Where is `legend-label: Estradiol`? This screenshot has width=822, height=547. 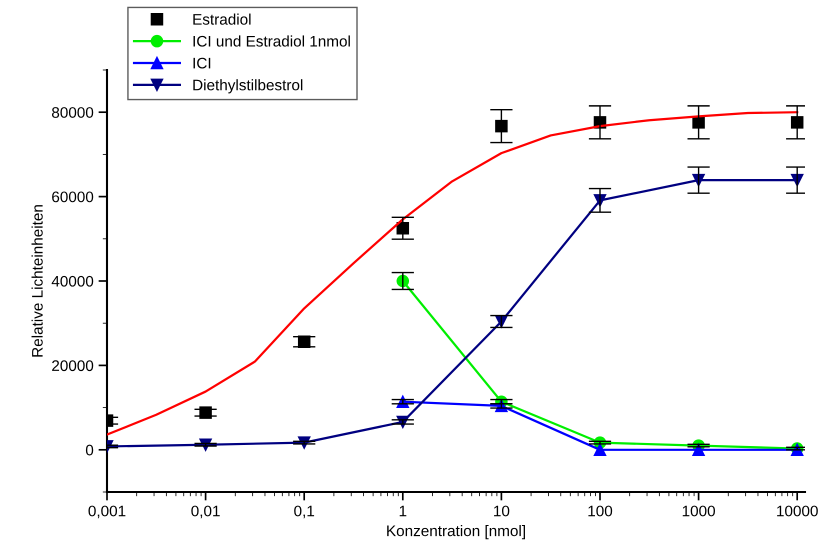 legend-label: Estradiol is located at coordinates (222, 19).